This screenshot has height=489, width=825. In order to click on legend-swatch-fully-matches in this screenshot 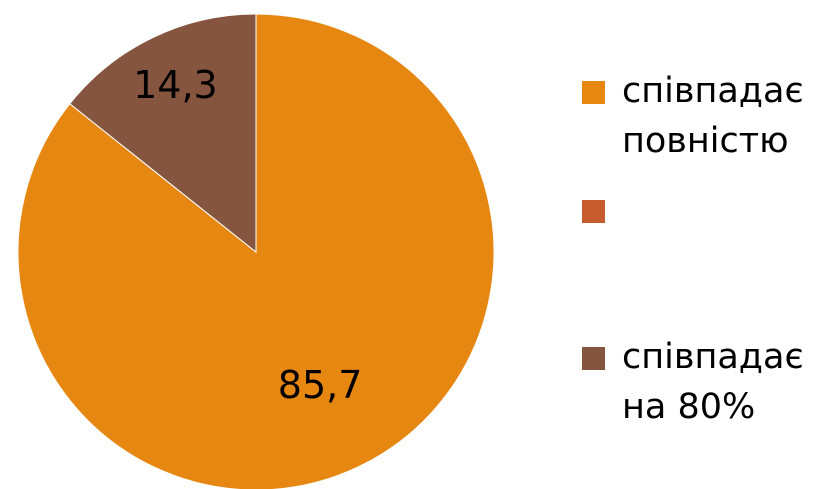, I will do `click(593, 92)`.